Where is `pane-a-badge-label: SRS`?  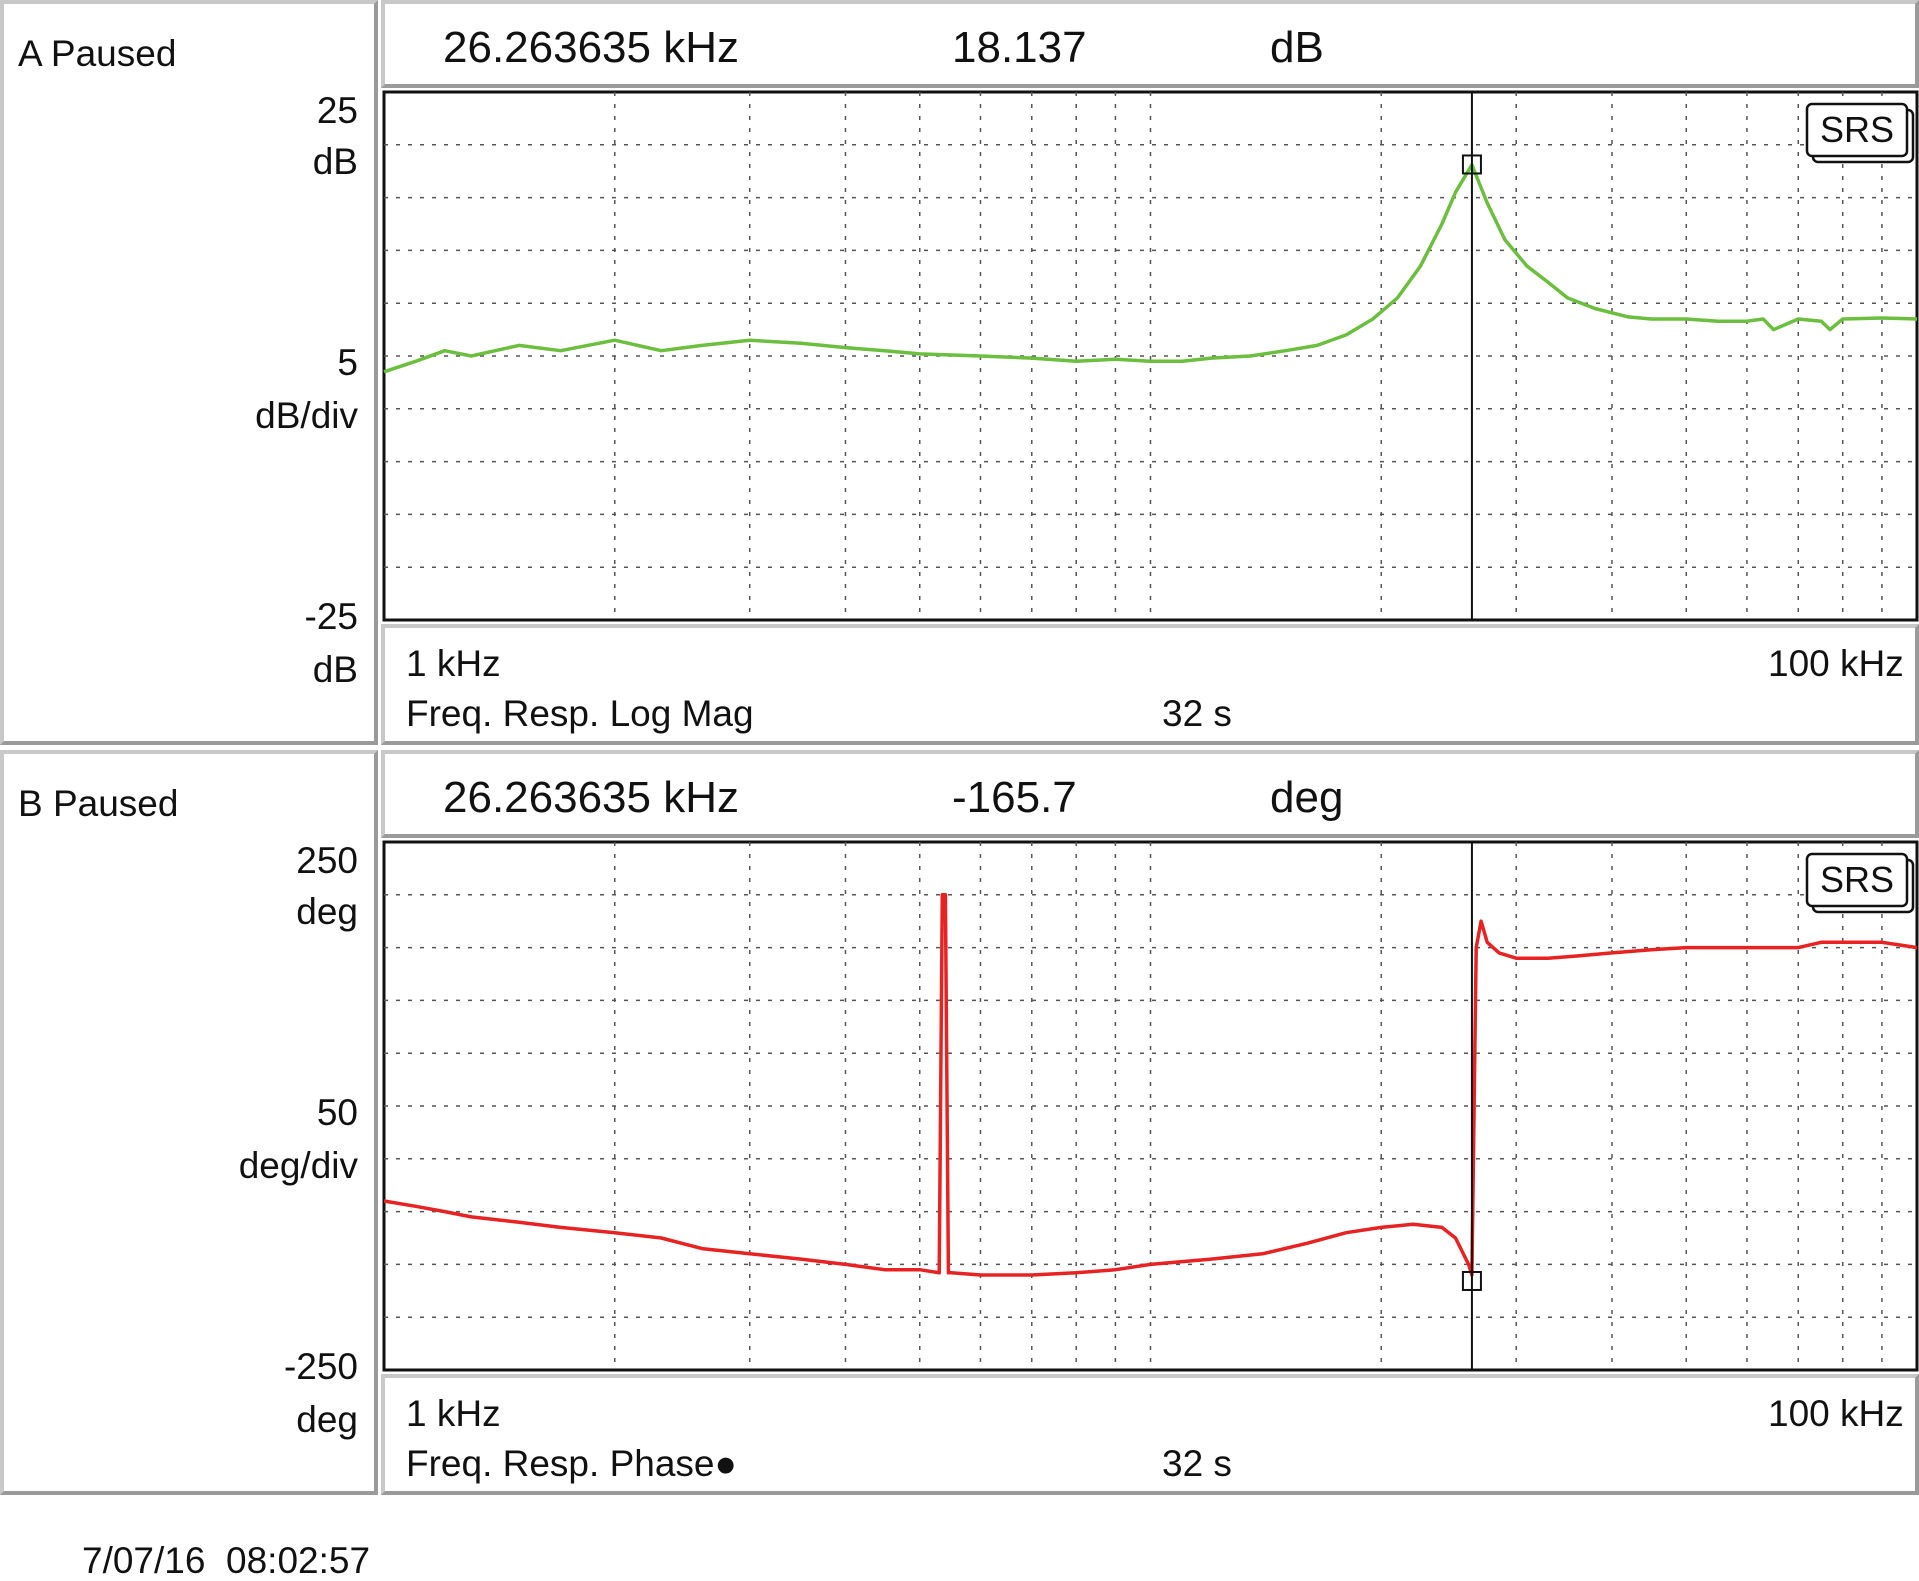 pane-a-badge-label: SRS is located at coordinates (1857, 129).